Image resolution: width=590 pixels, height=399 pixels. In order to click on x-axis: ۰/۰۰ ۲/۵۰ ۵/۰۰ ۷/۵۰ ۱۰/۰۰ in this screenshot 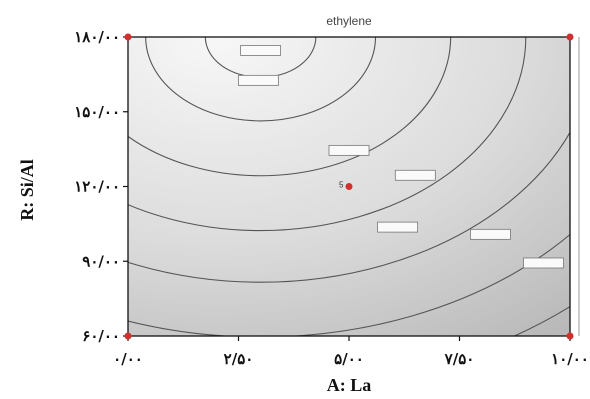, I will do `click(351, 352)`.